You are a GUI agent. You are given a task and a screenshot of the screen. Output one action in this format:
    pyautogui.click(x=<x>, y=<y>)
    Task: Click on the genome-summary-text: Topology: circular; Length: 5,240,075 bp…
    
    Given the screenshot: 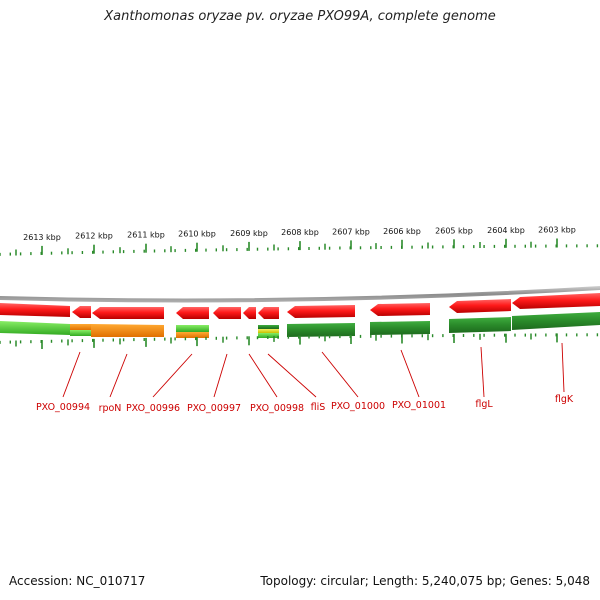 What is the action you would take?
    pyautogui.click(x=425, y=581)
    